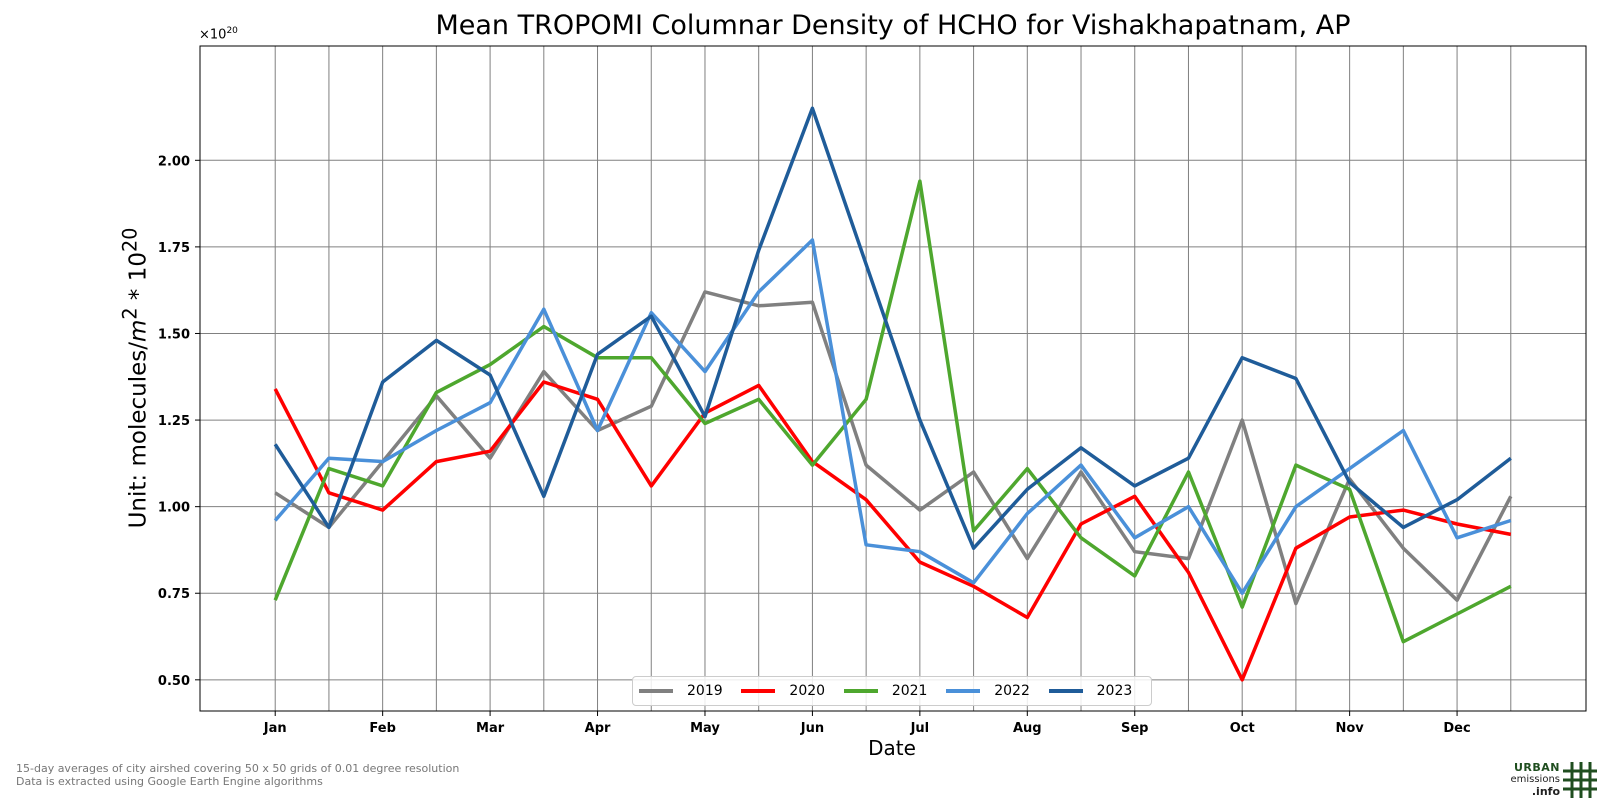 Image resolution: width=1600 pixels, height=800 pixels. What do you see at coordinates (138, 279) in the screenshot?
I see `ylabel-suffix: * 10` at bounding box center [138, 279].